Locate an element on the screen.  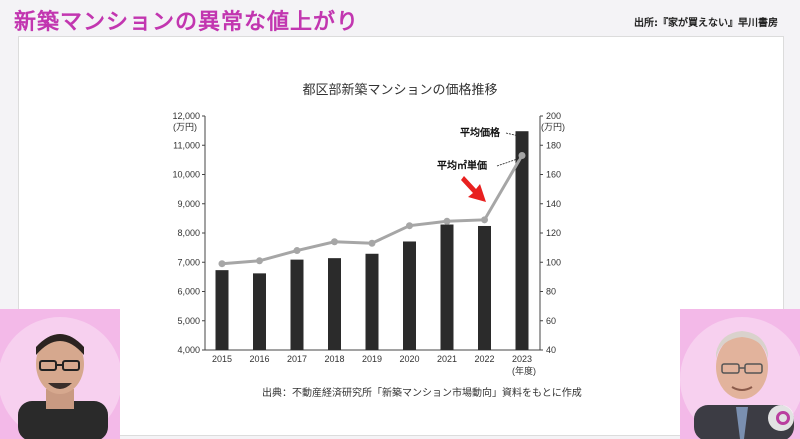
x-tick-label: 2015 is located at coordinates (222, 359).